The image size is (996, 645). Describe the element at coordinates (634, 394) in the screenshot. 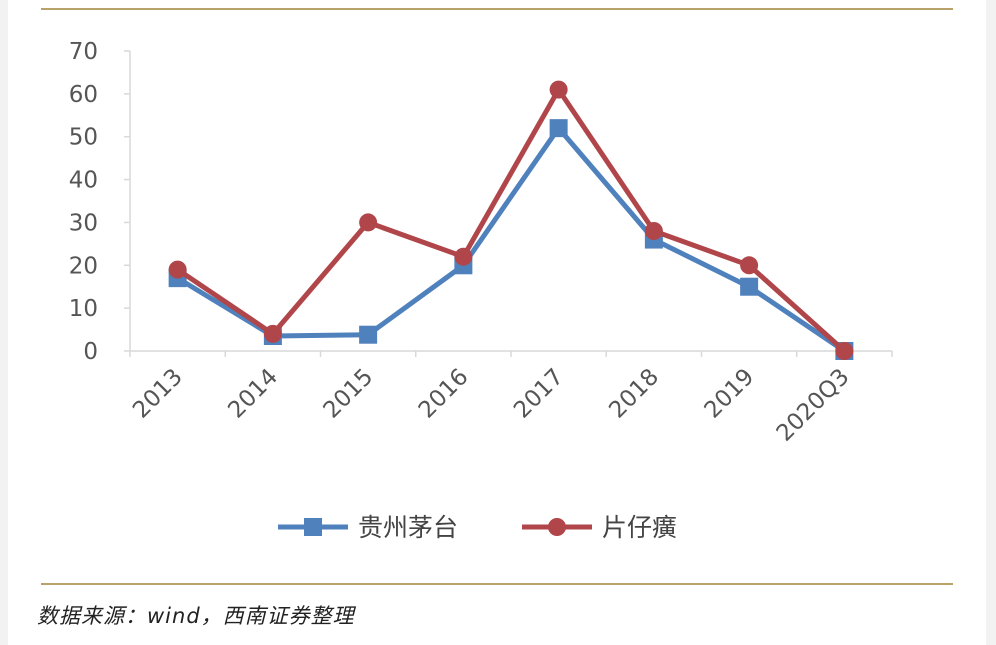

I see `x-tick-label: 2018` at that location.